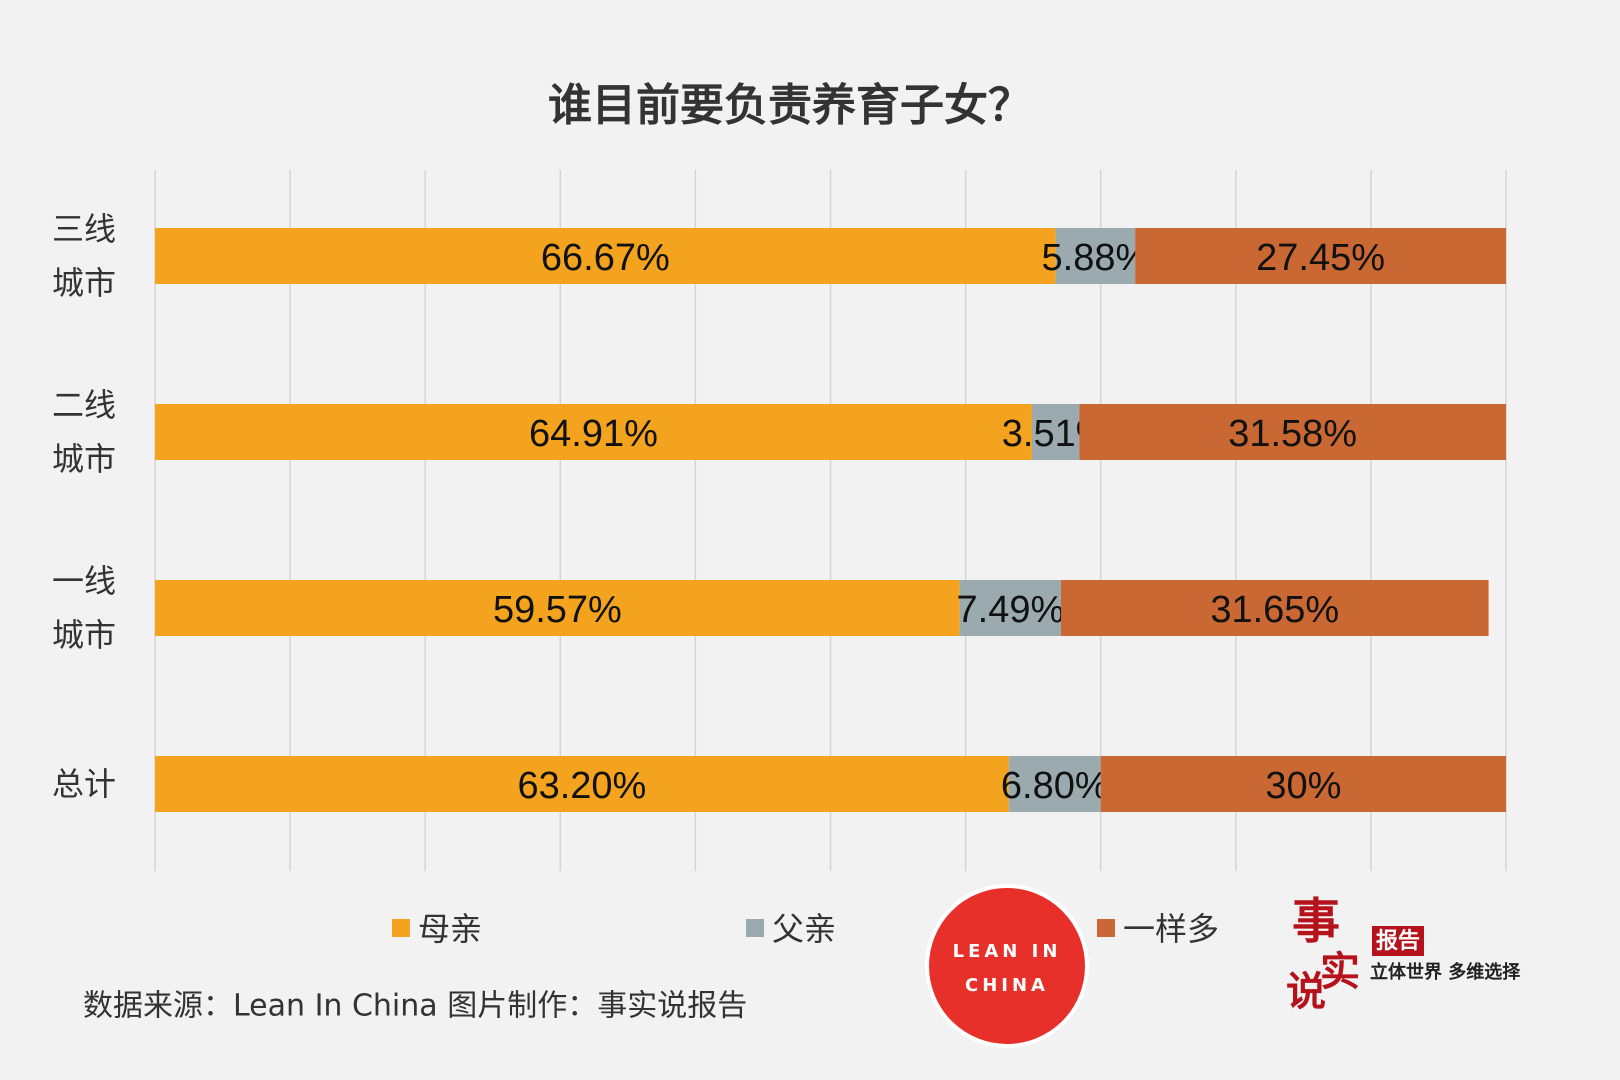 The height and width of the screenshot is (1080, 1620). I want to click on brand-char: 实, so click(1340, 971).